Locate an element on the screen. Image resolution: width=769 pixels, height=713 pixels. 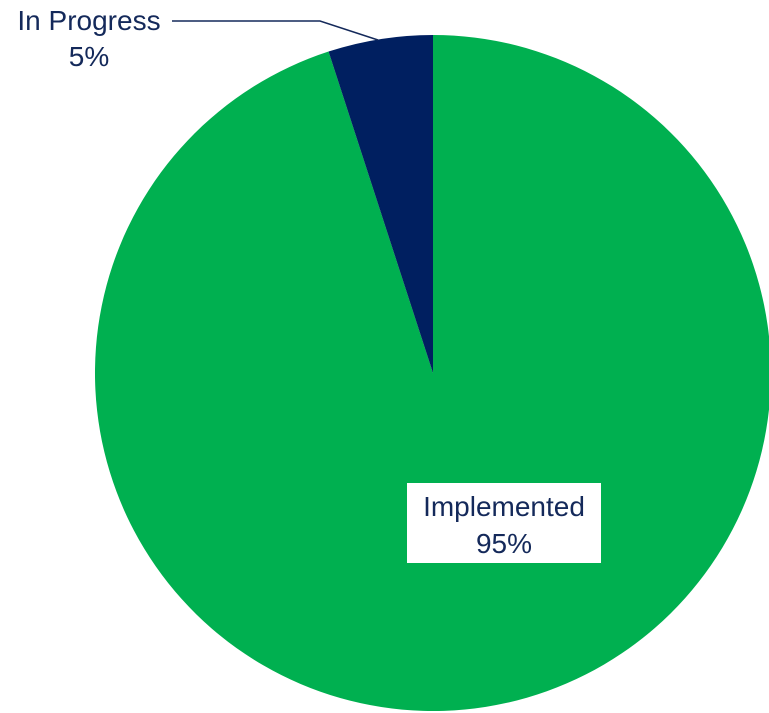
label-implemented-value: 95% is located at coordinates (504, 543).